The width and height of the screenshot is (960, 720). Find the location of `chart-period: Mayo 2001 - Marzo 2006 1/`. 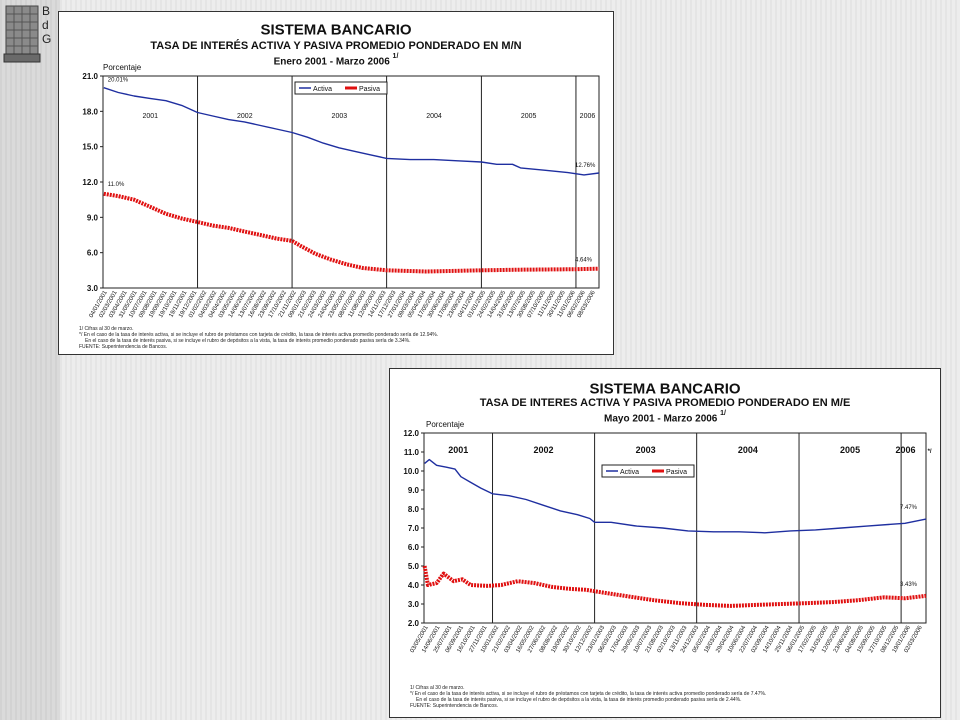

chart-period: Mayo 2001 - Marzo 2006 1/ is located at coordinates (665, 417).